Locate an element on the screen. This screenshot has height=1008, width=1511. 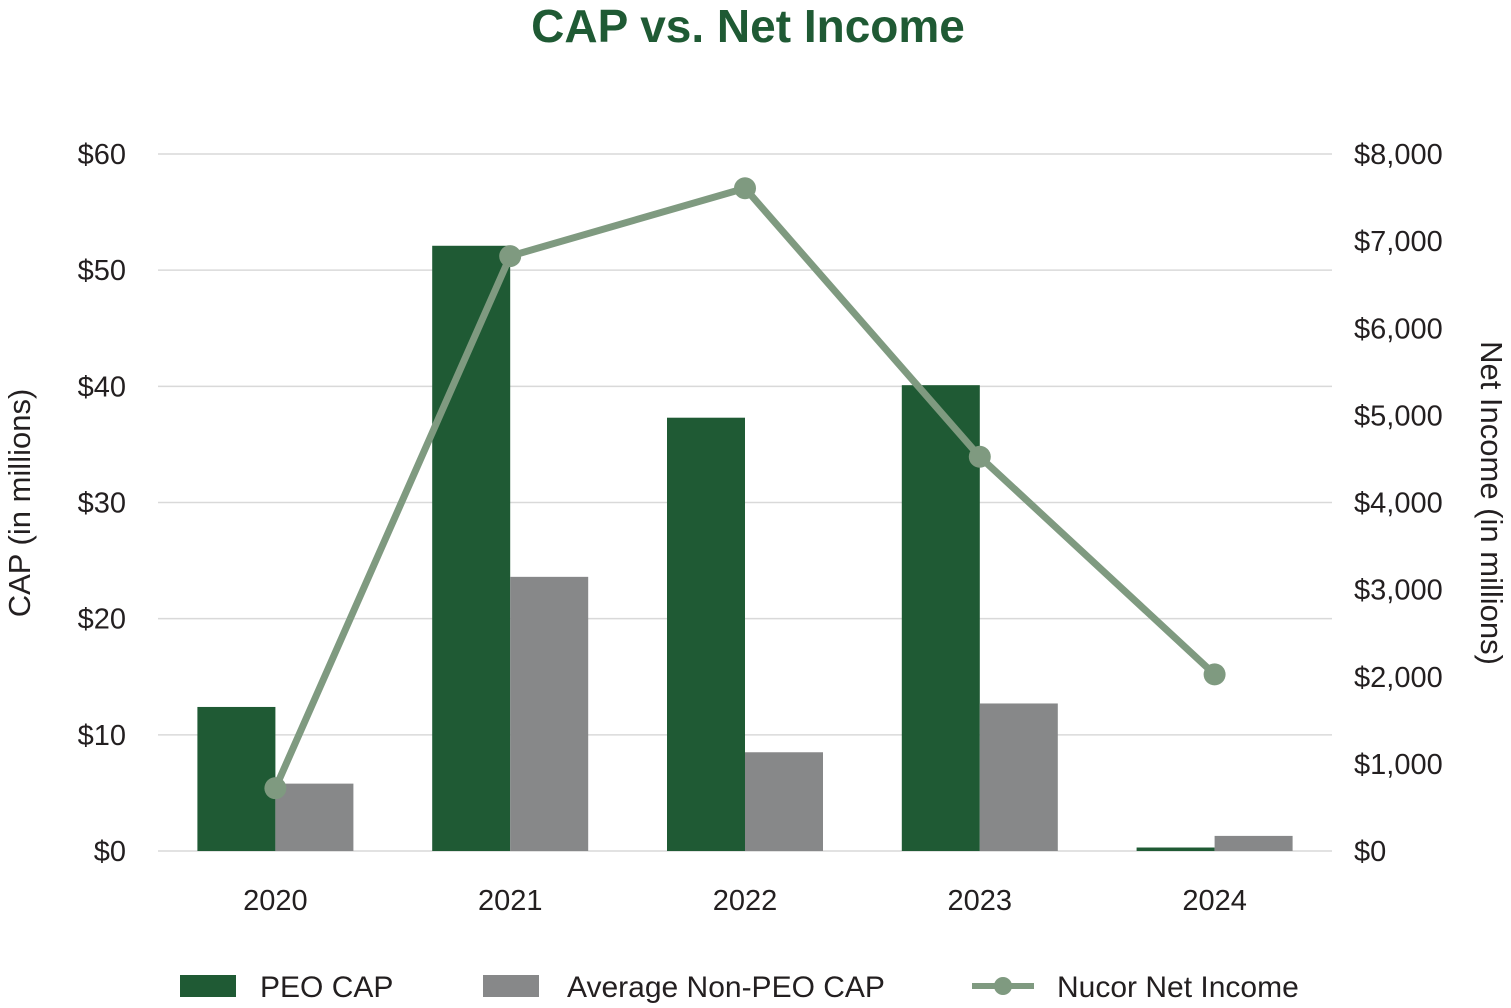
peo-cap-bar-2023 is located at coordinates (940, 618).